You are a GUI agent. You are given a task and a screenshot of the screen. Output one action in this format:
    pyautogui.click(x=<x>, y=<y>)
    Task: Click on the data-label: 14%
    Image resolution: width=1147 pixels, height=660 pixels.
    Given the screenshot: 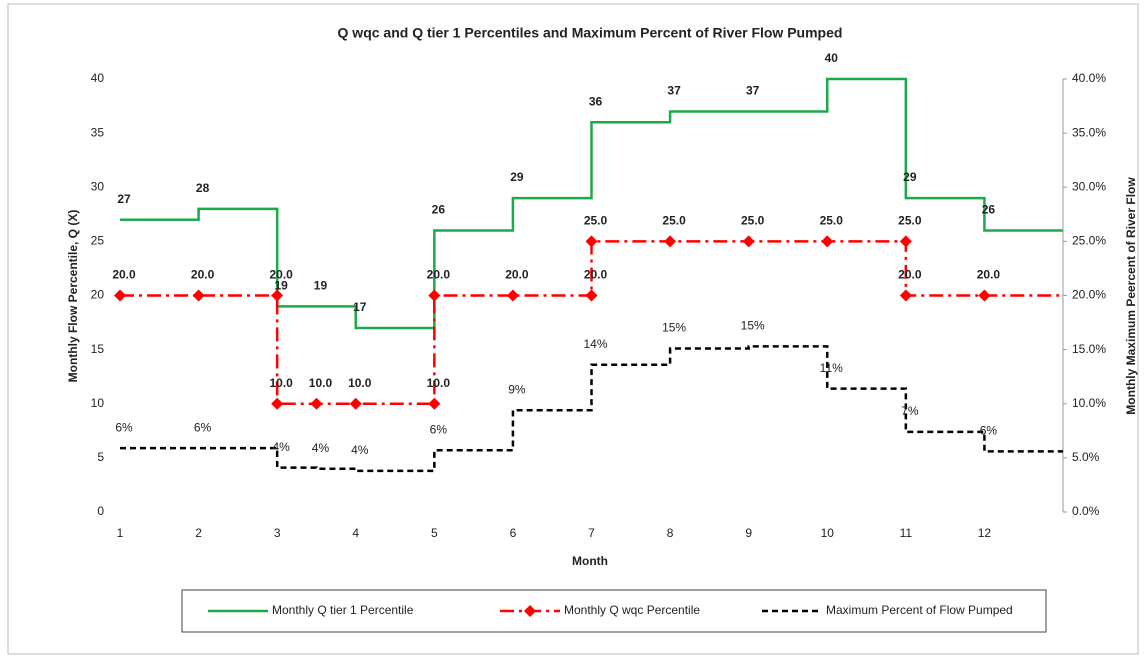 What is the action you would take?
    pyautogui.click(x=595, y=344)
    